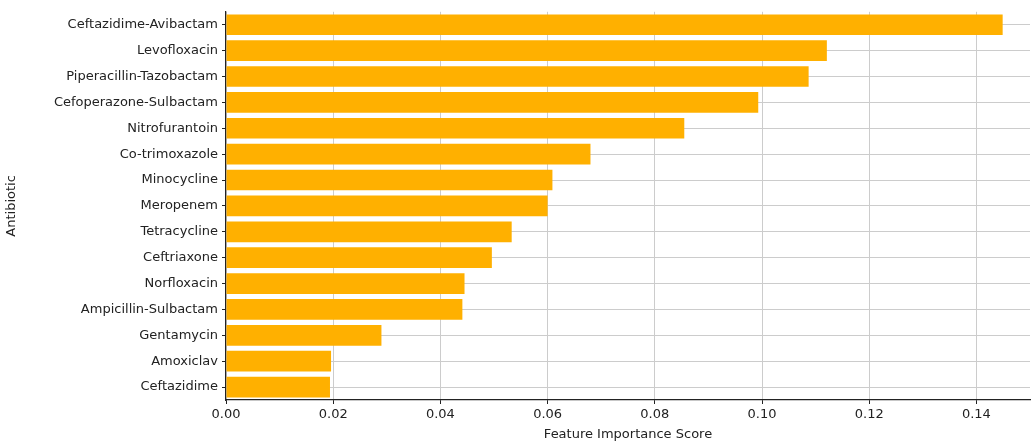  Describe the element at coordinates (976, 414) in the screenshot. I see `x-tick-label: 0.14` at that location.